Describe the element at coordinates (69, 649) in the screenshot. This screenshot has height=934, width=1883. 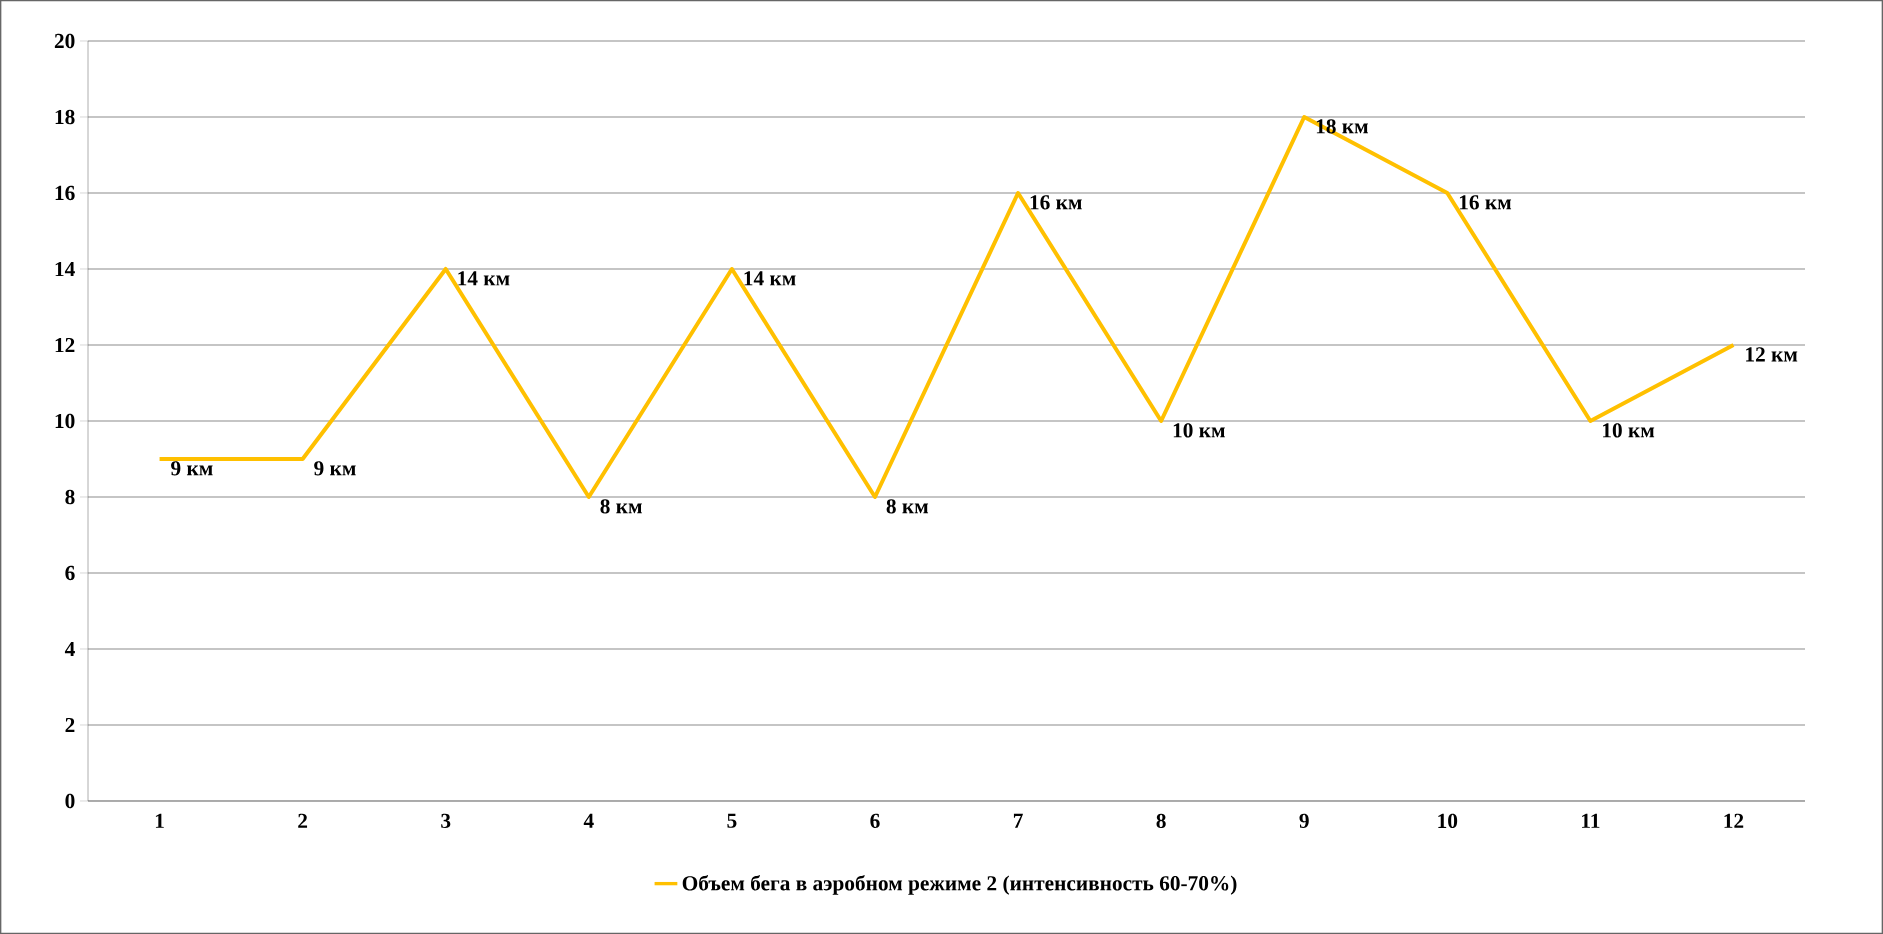
I see `y-tick-label: 4` at that location.